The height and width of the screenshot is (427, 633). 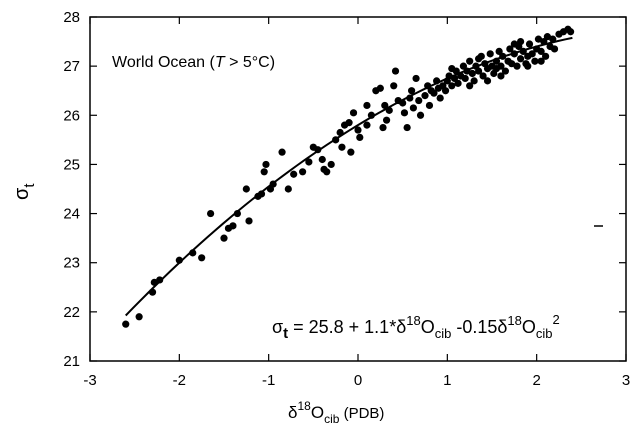 What do you see at coordinates (358, 380) in the screenshot?
I see `x-tick-label: 0` at bounding box center [358, 380].